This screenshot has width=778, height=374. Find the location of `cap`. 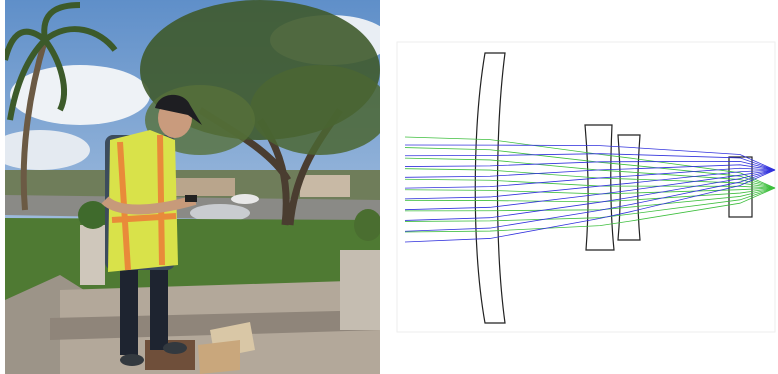

cap is located at coordinates (178, 109).